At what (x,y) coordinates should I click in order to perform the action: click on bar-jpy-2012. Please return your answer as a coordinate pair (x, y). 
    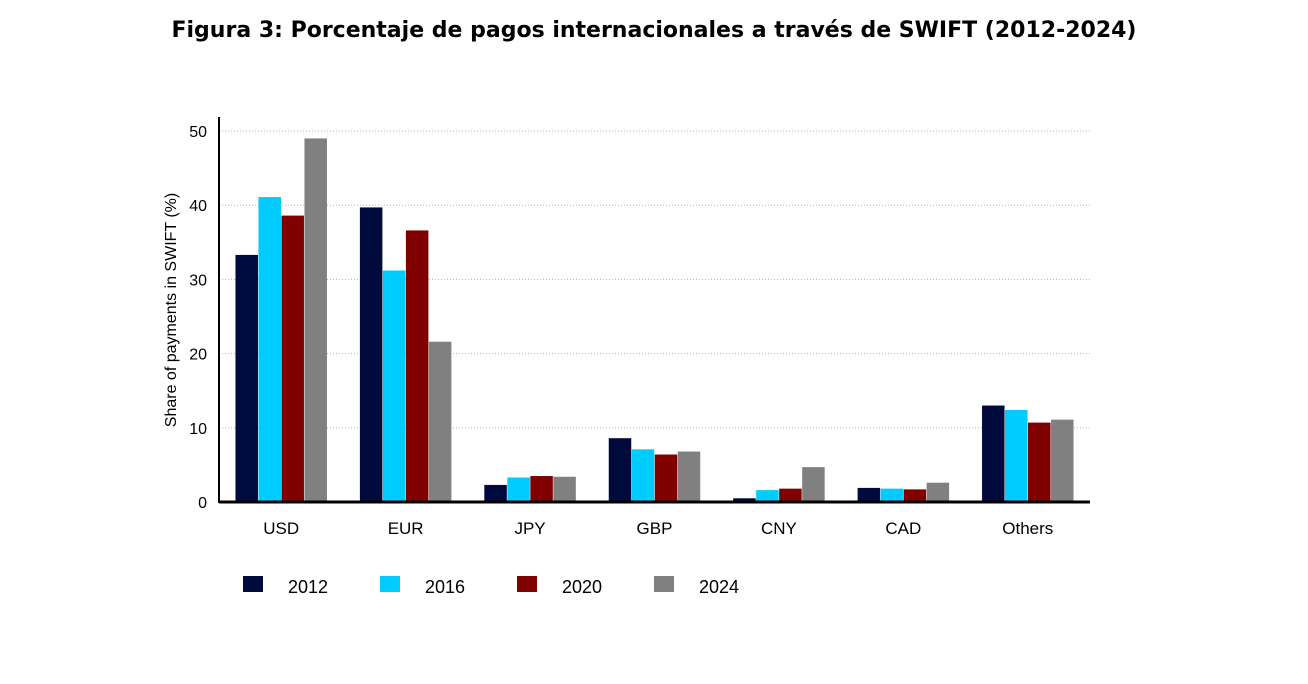
    Looking at the image, I should click on (495, 493).